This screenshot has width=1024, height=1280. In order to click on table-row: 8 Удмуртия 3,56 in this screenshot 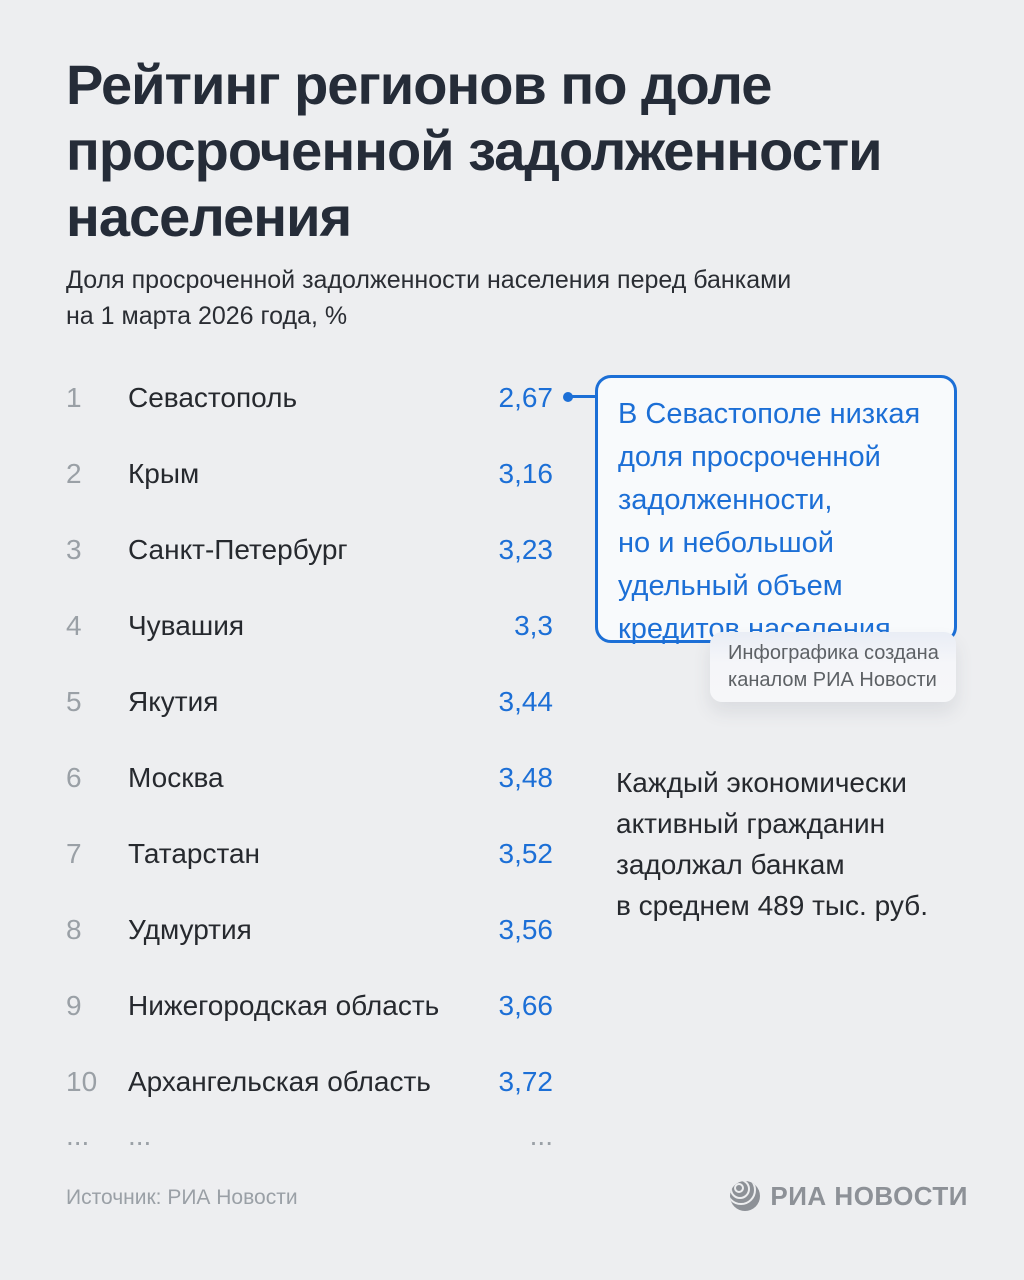, I will do `click(309, 930)`.